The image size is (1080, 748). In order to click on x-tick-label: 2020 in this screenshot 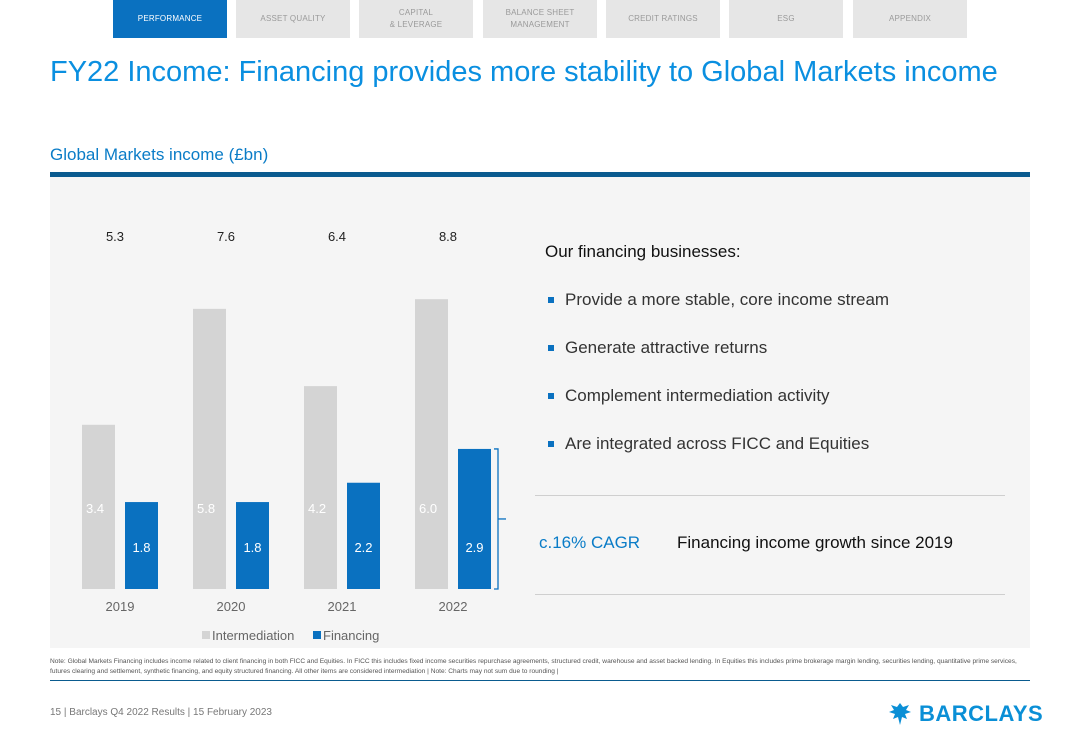, I will do `click(231, 606)`.